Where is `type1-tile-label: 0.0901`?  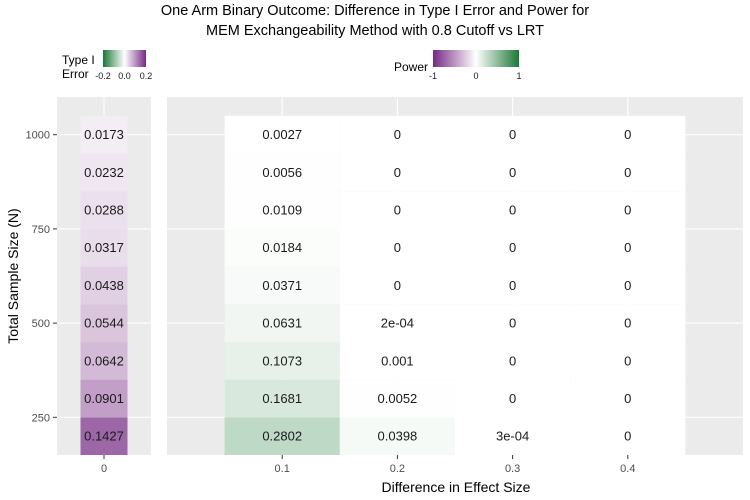 type1-tile-label: 0.0901 is located at coordinates (104, 398).